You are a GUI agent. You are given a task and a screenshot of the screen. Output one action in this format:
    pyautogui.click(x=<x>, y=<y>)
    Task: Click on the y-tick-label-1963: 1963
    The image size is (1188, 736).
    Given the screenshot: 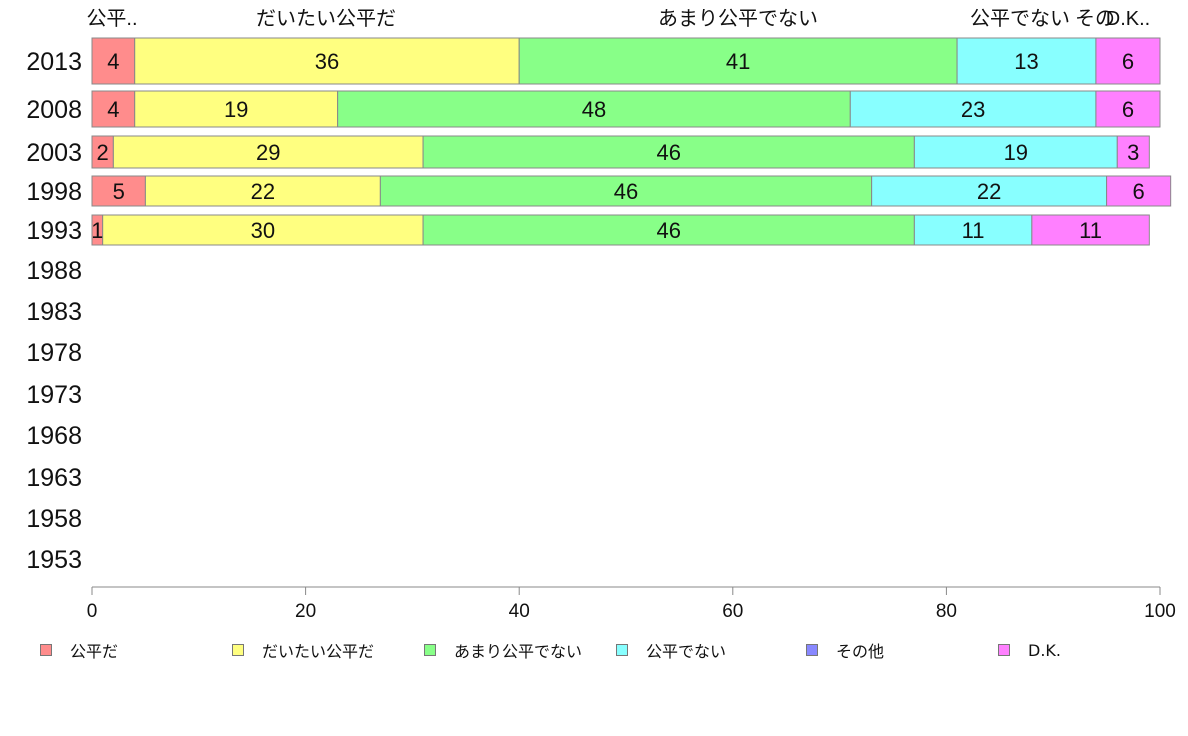 What is the action you would take?
    pyautogui.click(x=54, y=478)
    